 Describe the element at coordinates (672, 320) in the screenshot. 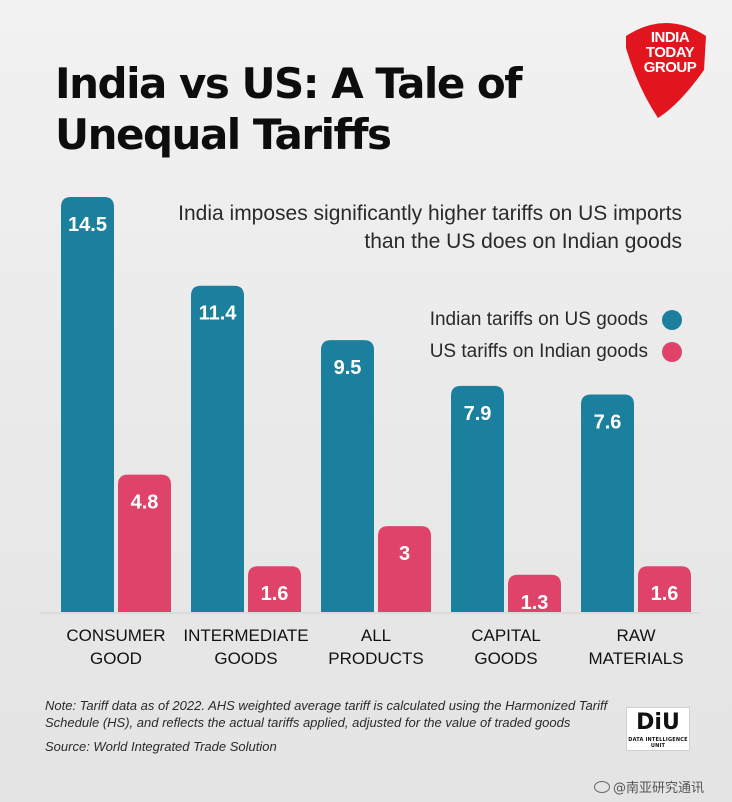

I see `legend-swatch-india` at that location.